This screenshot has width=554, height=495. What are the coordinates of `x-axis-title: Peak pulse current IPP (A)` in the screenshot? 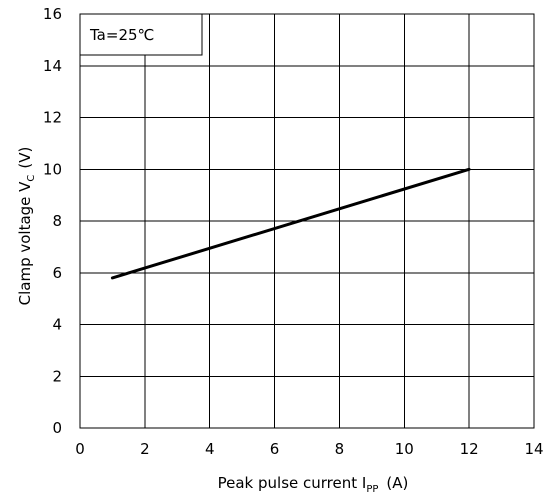 It's located at (313, 484).